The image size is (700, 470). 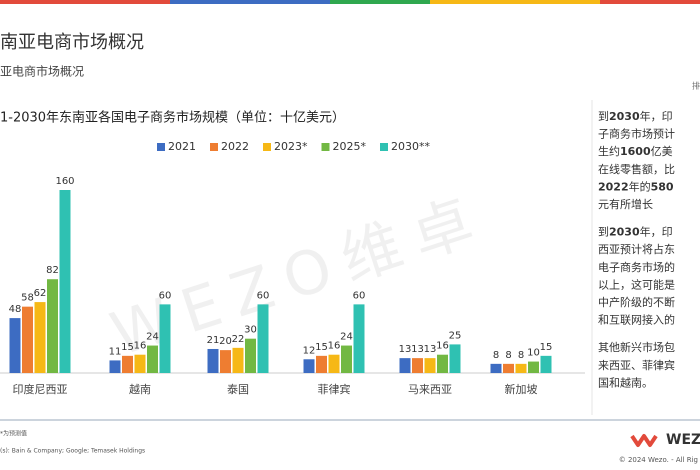 I want to click on sidebar-line: 子商务市场预计, so click(x=636, y=134).